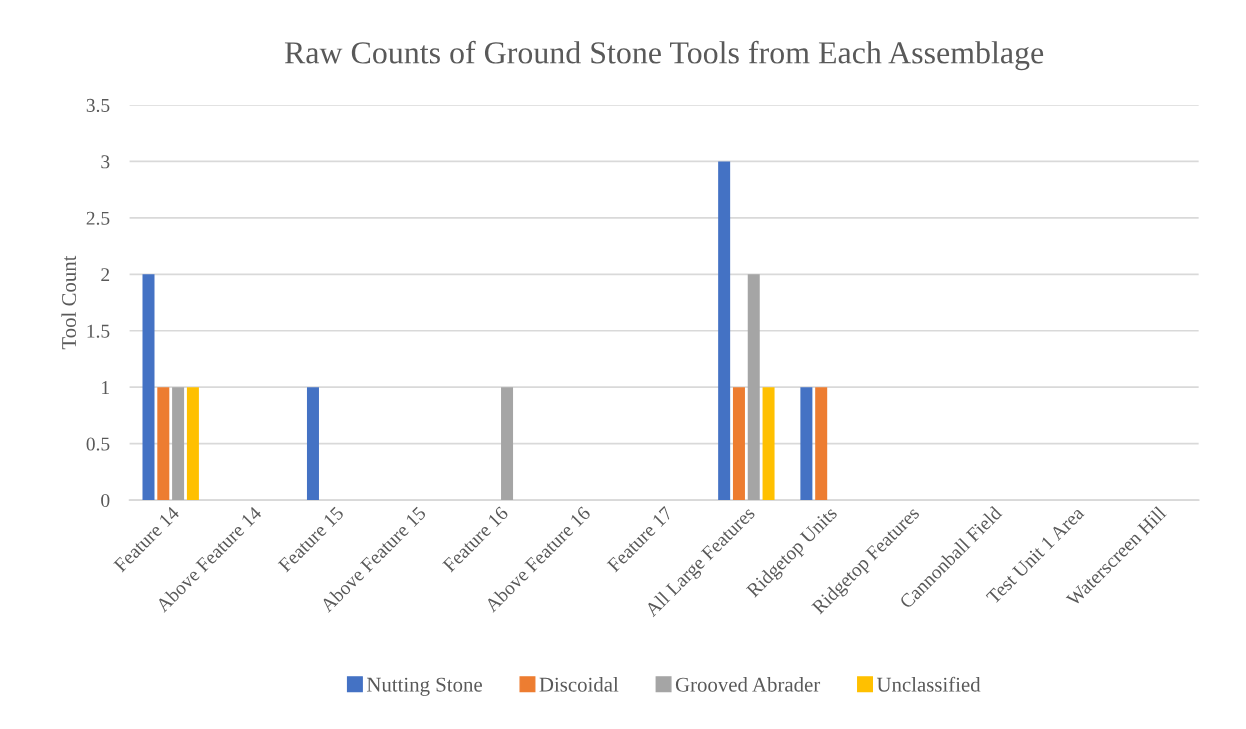 This screenshot has width=1246, height=729. What do you see at coordinates (98, 105) in the screenshot?
I see `y-tick-label: 3.5` at bounding box center [98, 105].